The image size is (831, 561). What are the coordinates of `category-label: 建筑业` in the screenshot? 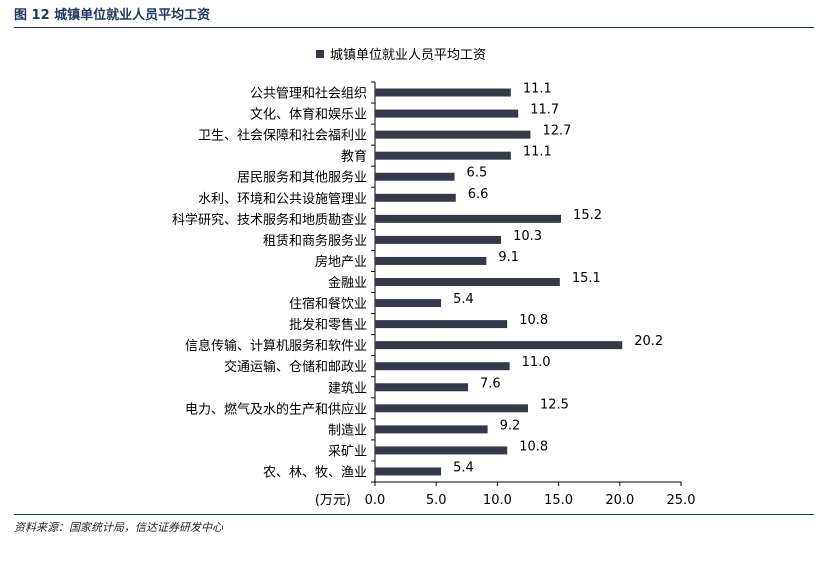 It's located at (347, 388).